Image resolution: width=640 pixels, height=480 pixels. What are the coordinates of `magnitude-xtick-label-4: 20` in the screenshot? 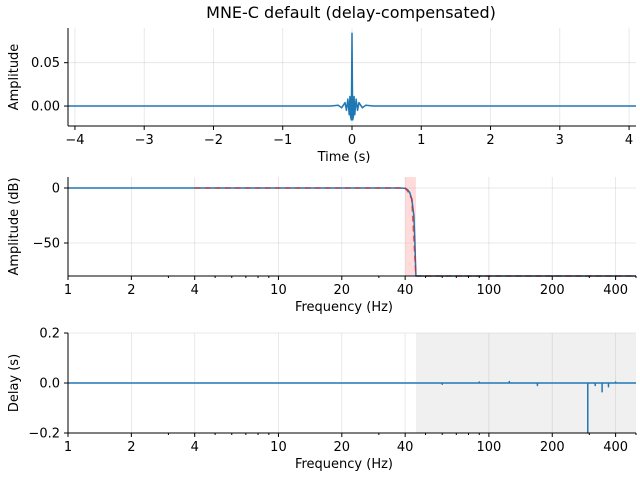 It's located at (342, 290).